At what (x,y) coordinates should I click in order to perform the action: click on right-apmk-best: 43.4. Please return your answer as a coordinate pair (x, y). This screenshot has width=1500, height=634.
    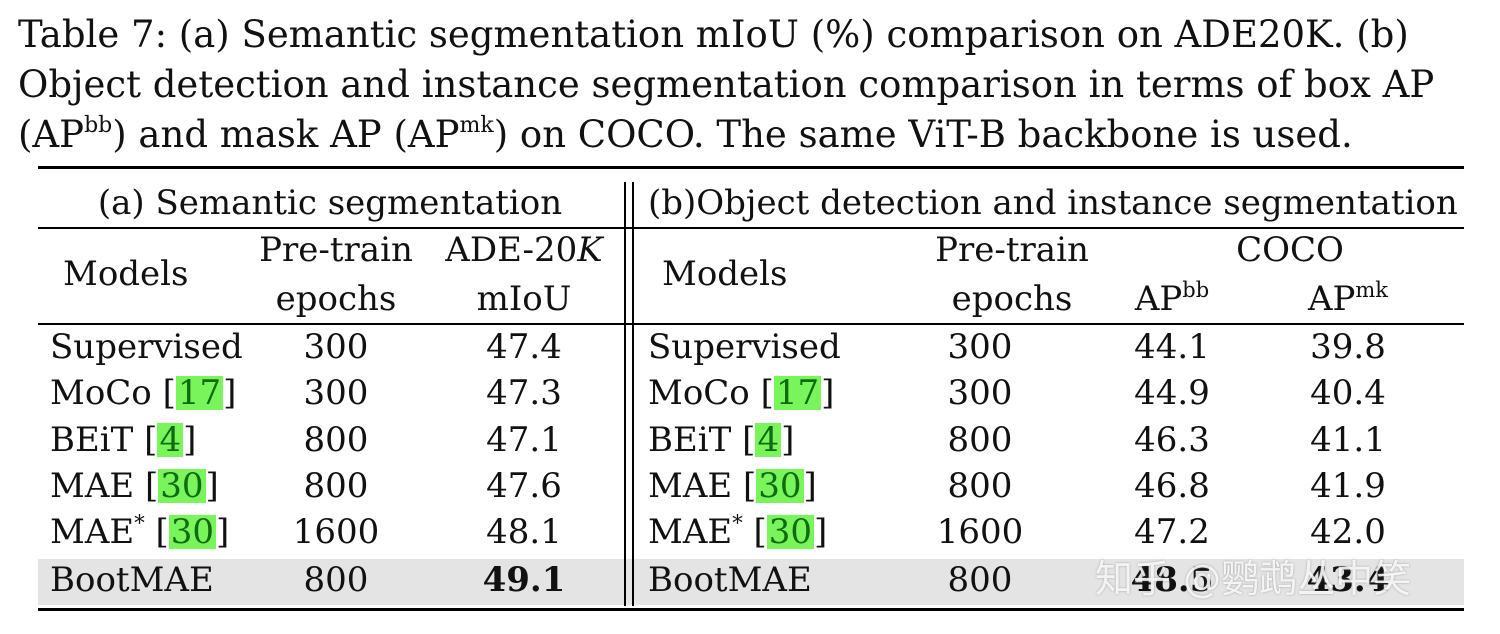
    Looking at the image, I should click on (1348, 580).